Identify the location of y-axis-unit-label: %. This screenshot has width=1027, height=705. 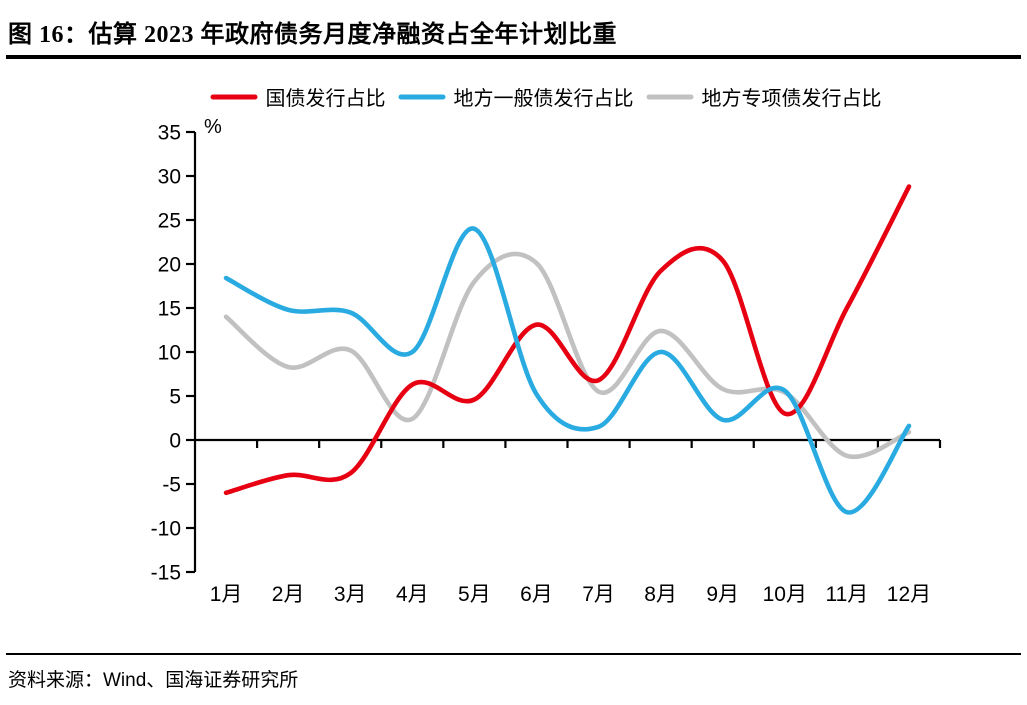
(213, 127).